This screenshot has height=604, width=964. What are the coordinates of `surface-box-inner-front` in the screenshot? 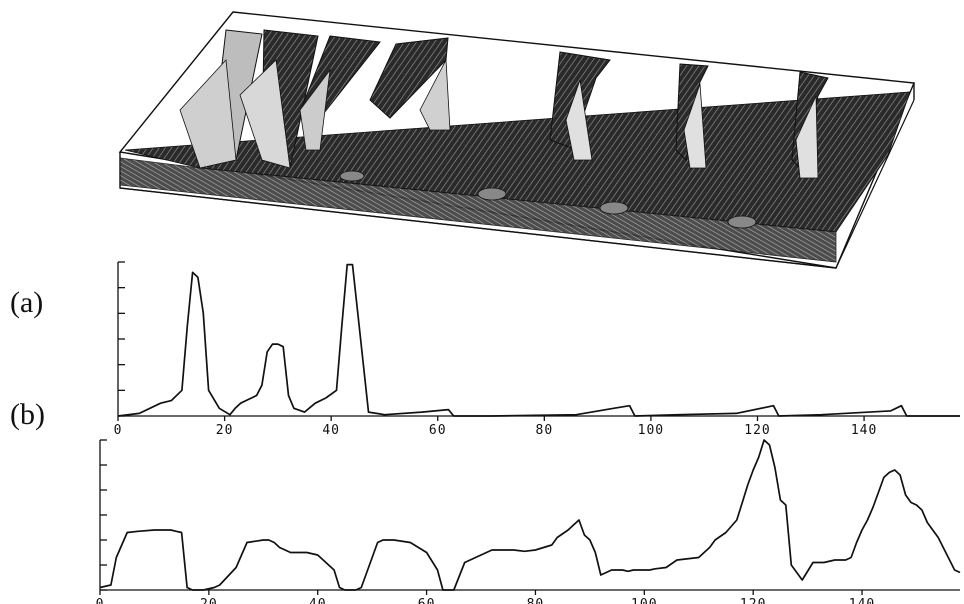 It's located at (478, 228).